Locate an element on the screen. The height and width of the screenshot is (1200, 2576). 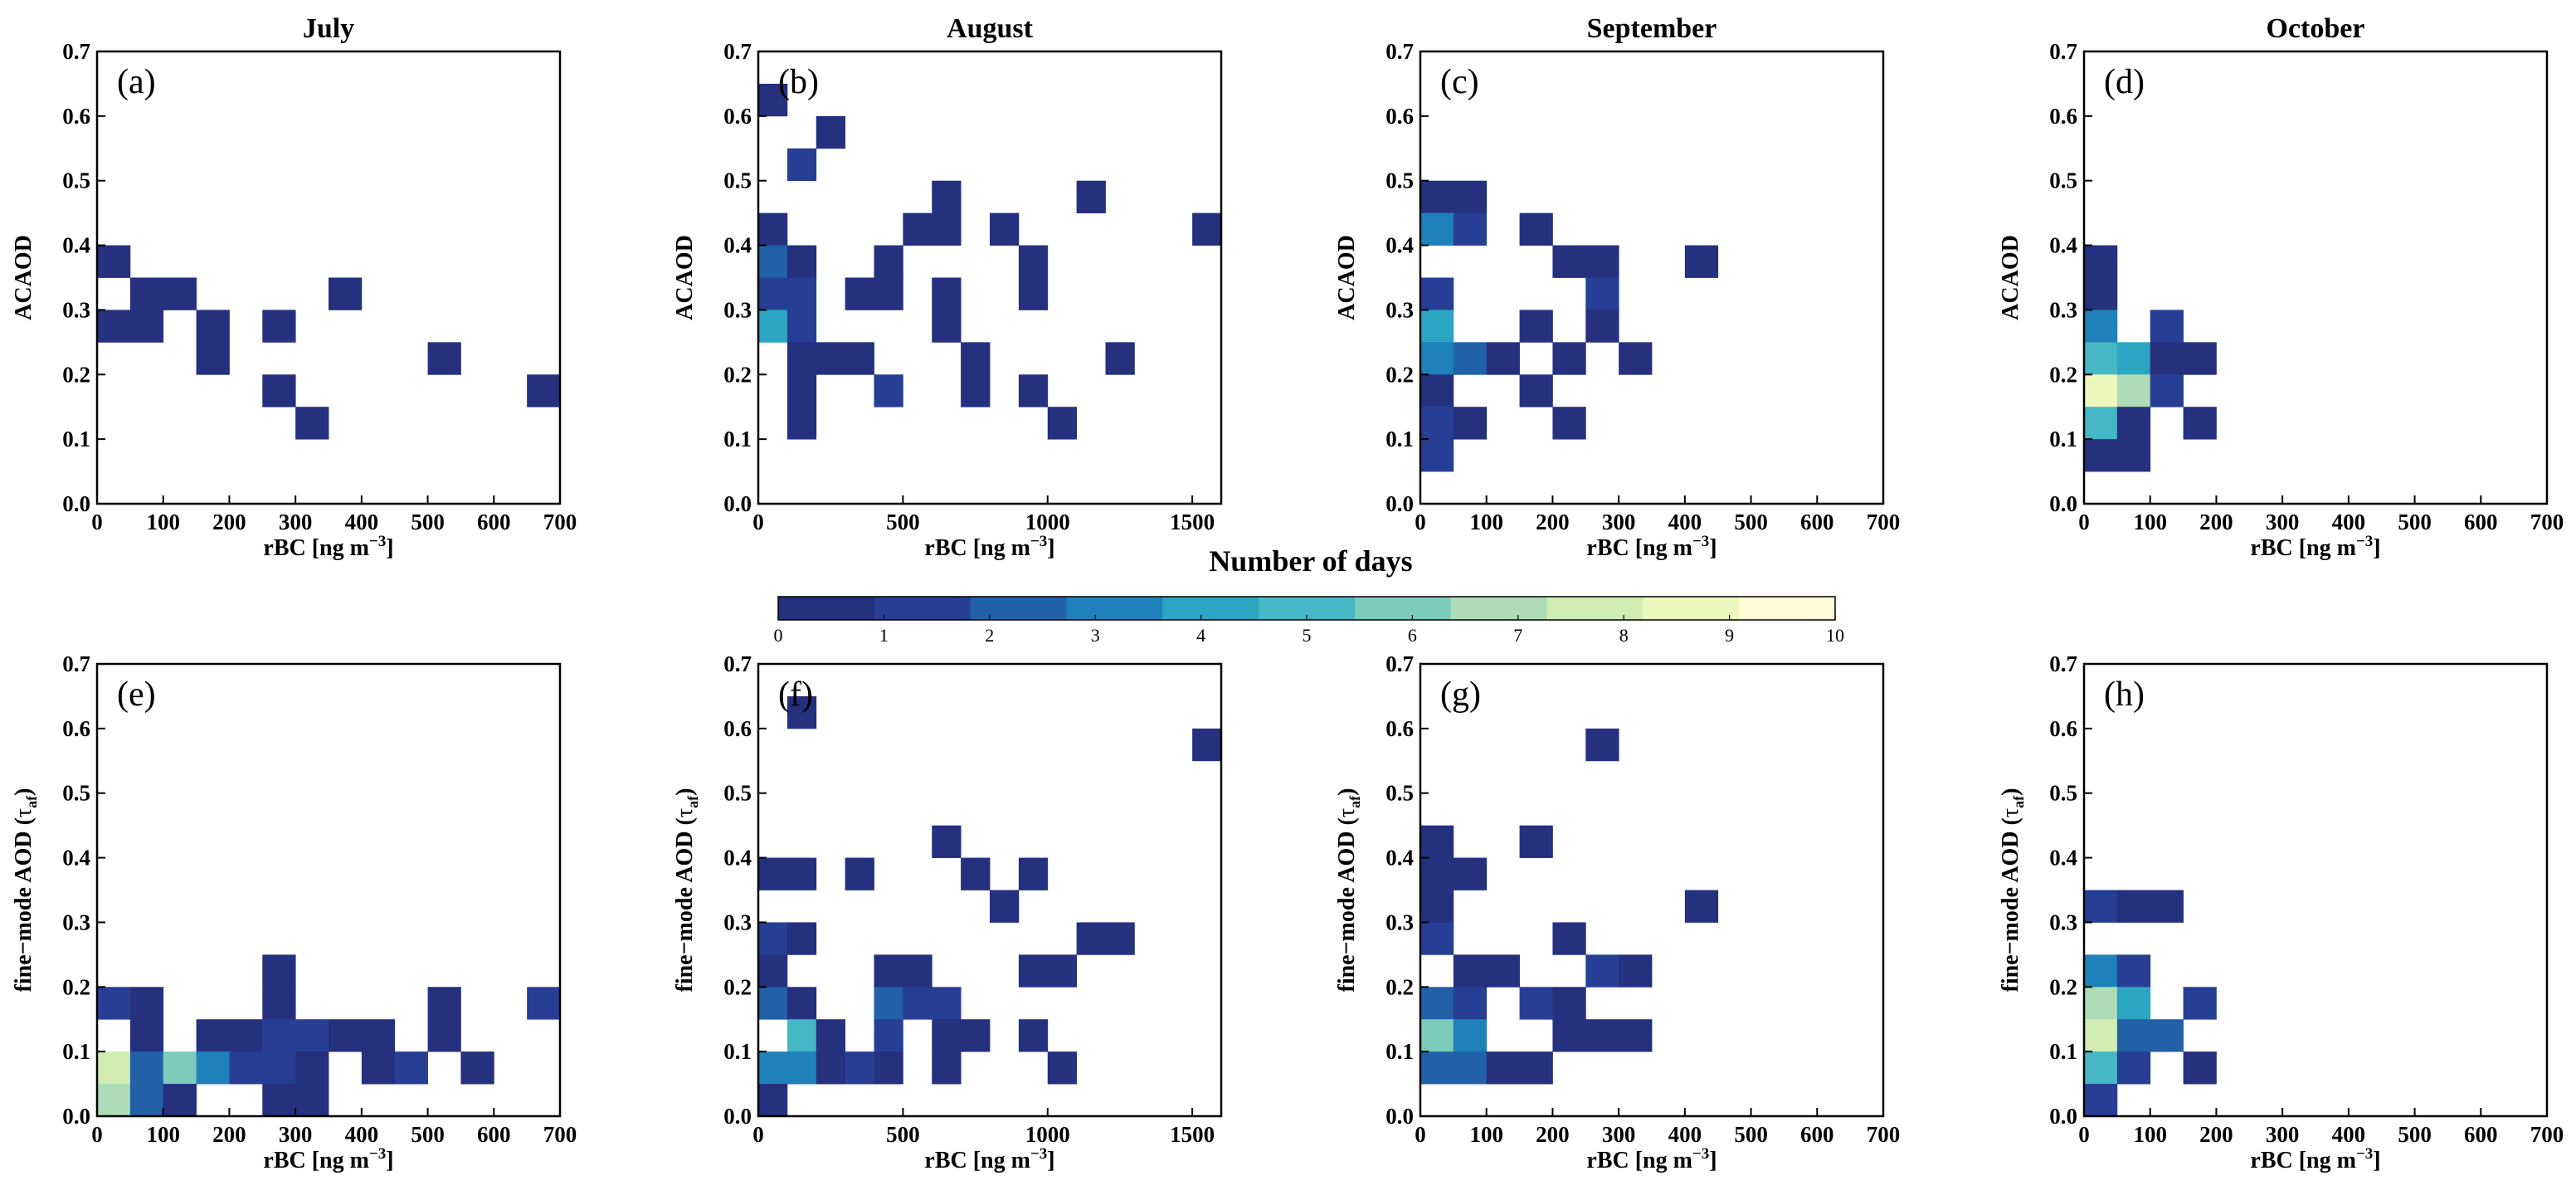
x-tick-label: 600 is located at coordinates (494, 522).